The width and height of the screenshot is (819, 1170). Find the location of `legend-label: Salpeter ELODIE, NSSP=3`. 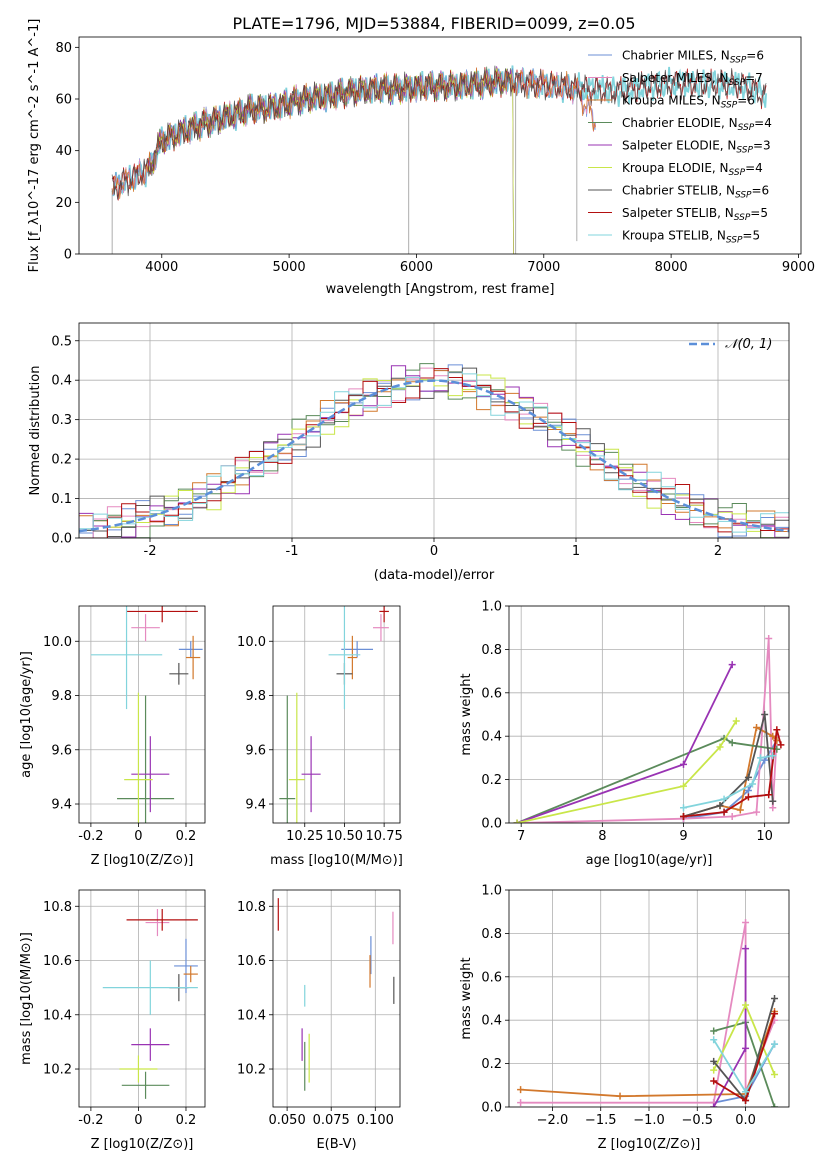

legend-label: Salpeter ELODIE, NSSP=3 is located at coordinates (696, 147).